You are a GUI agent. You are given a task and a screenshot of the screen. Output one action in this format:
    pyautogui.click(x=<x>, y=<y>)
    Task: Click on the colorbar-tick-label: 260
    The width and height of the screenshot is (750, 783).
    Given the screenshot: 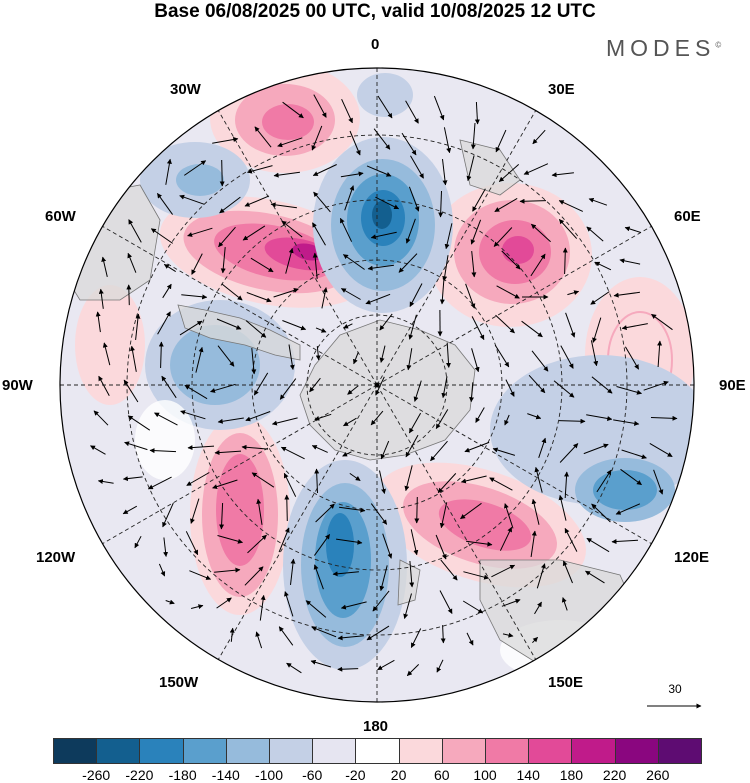 What is the action you would take?
    pyautogui.click(x=658, y=775)
    